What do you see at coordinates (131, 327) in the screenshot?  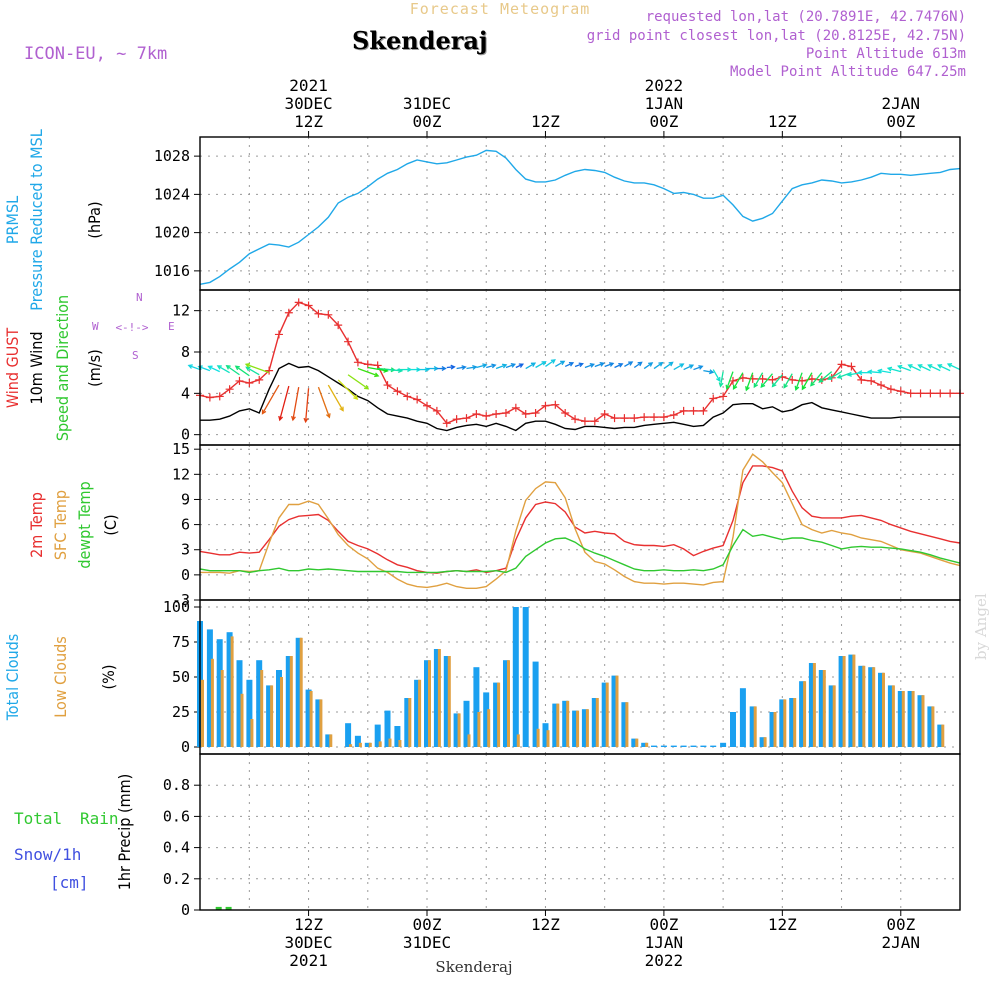 I see `compass-arrows: <-!->` at bounding box center [131, 327].